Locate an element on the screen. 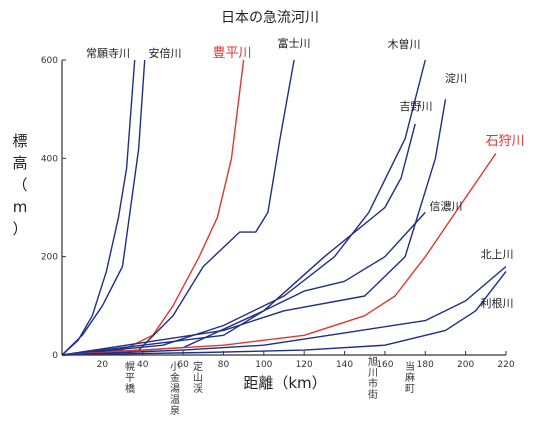  y-tick-label: 200 is located at coordinates (49, 258).